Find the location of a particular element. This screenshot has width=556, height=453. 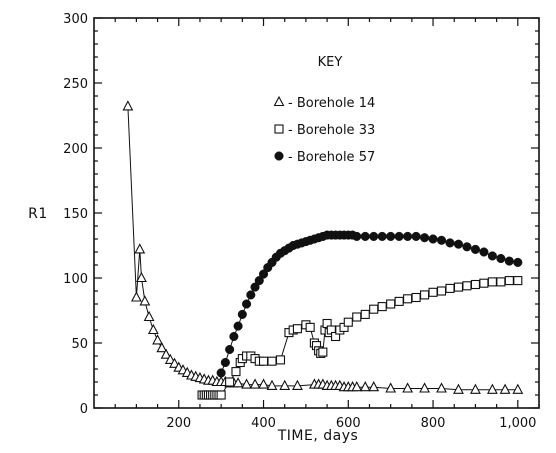

legend-entry-borehole-57: - Borehole 57 is located at coordinates (331, 157).